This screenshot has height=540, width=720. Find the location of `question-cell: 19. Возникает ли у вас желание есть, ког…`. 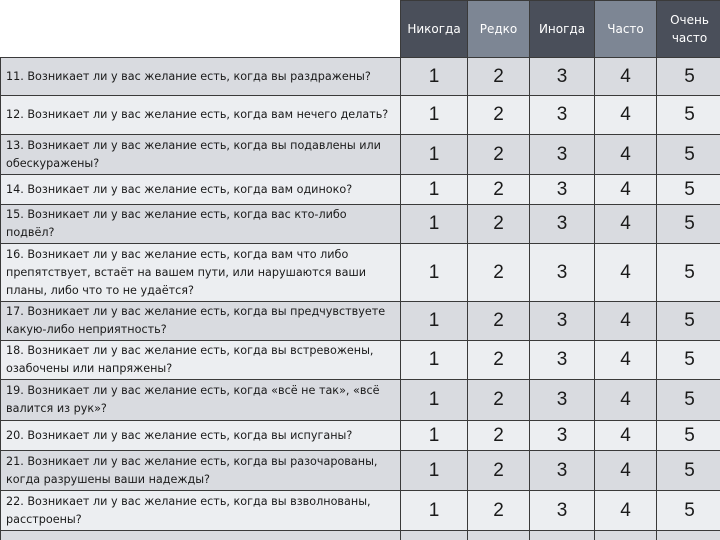

question-cell: 19. Возникает ли у вас желание есть, ког… is located at coordinates (200, 400).